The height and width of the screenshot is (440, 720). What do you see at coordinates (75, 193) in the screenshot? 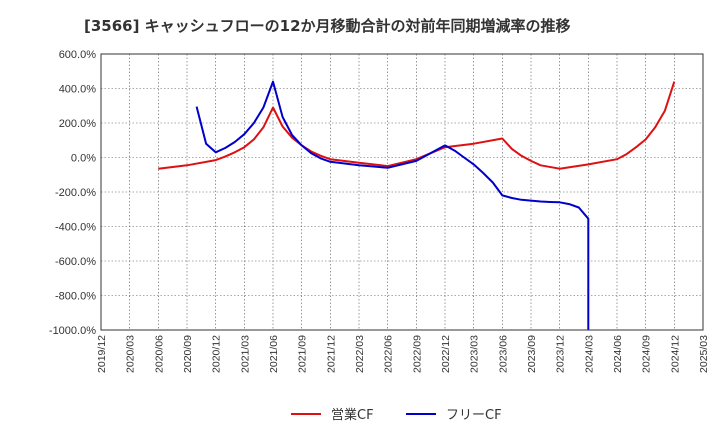
I see `y-tick-label: -200.0%` at bounding box center [75, 193].